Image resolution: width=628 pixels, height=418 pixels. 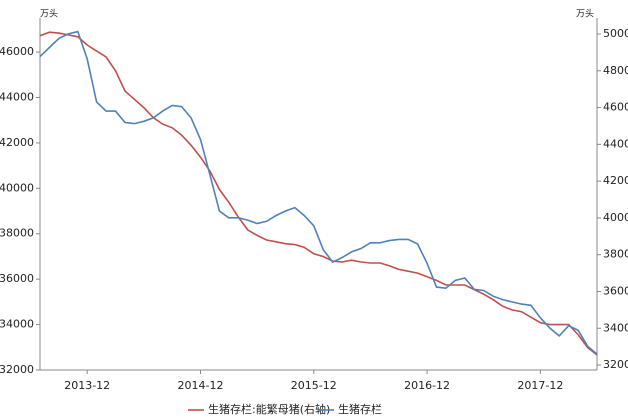 What do you see at coordinates (17, 324) in the screenshot?
I see `y-tick-label: 34000` at bounding box center [17, 324].